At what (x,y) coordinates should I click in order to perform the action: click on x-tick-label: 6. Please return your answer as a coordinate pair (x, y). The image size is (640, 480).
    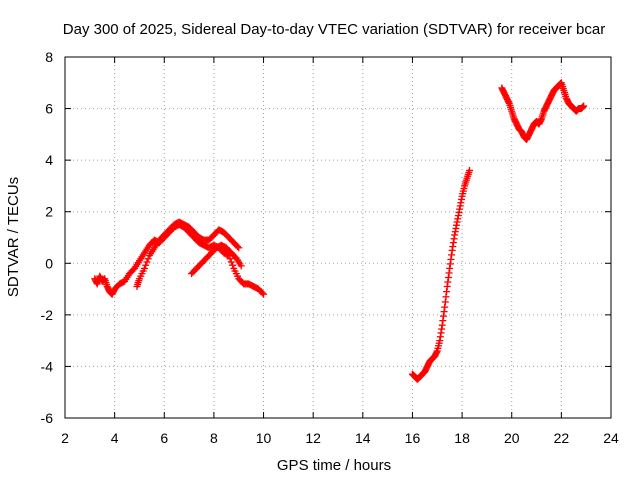
    Looking at the image, I should click on (164, 438).